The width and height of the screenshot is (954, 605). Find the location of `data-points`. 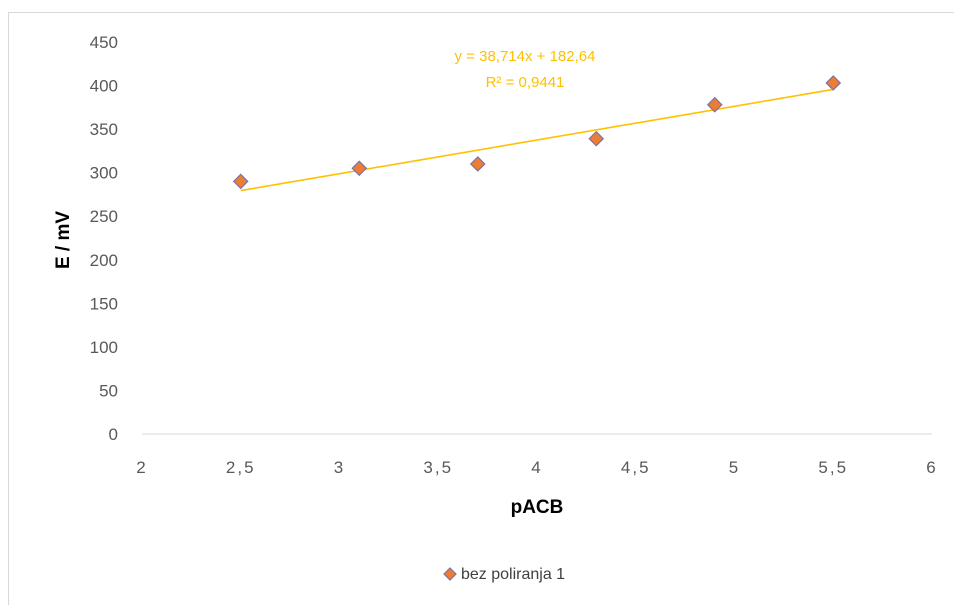

data-points is located at coordinates (537, 132).